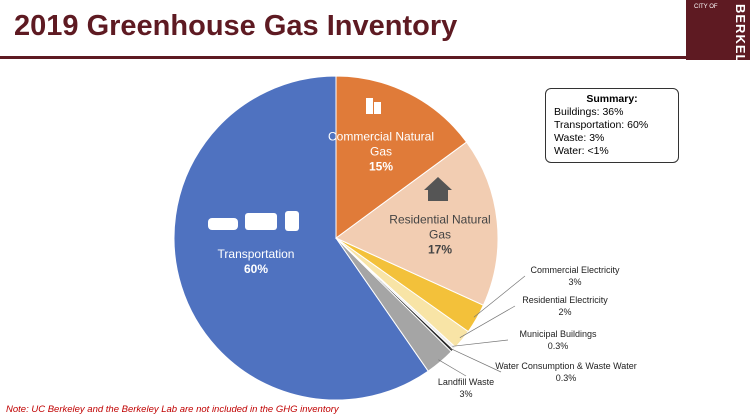  I want to click on header-rule, so click(375, 57).